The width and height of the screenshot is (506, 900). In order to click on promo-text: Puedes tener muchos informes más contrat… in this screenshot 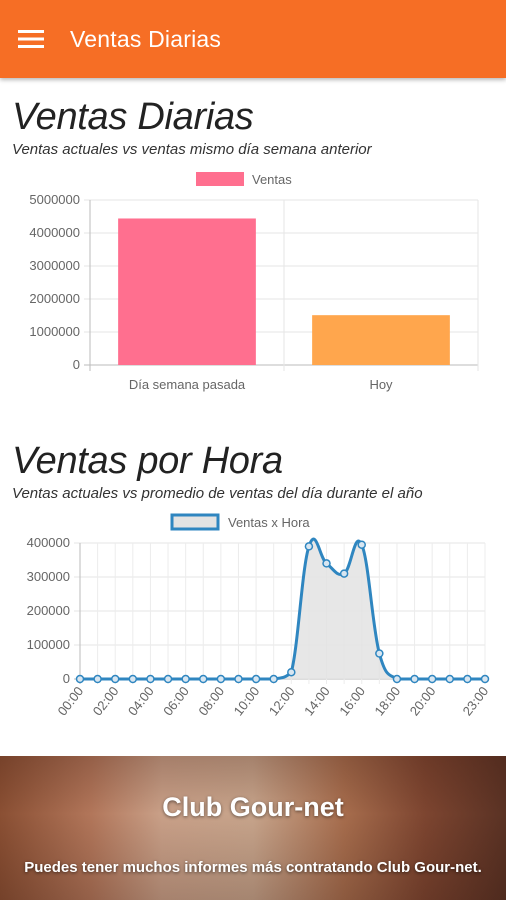, I will do `click(253, 867)`.